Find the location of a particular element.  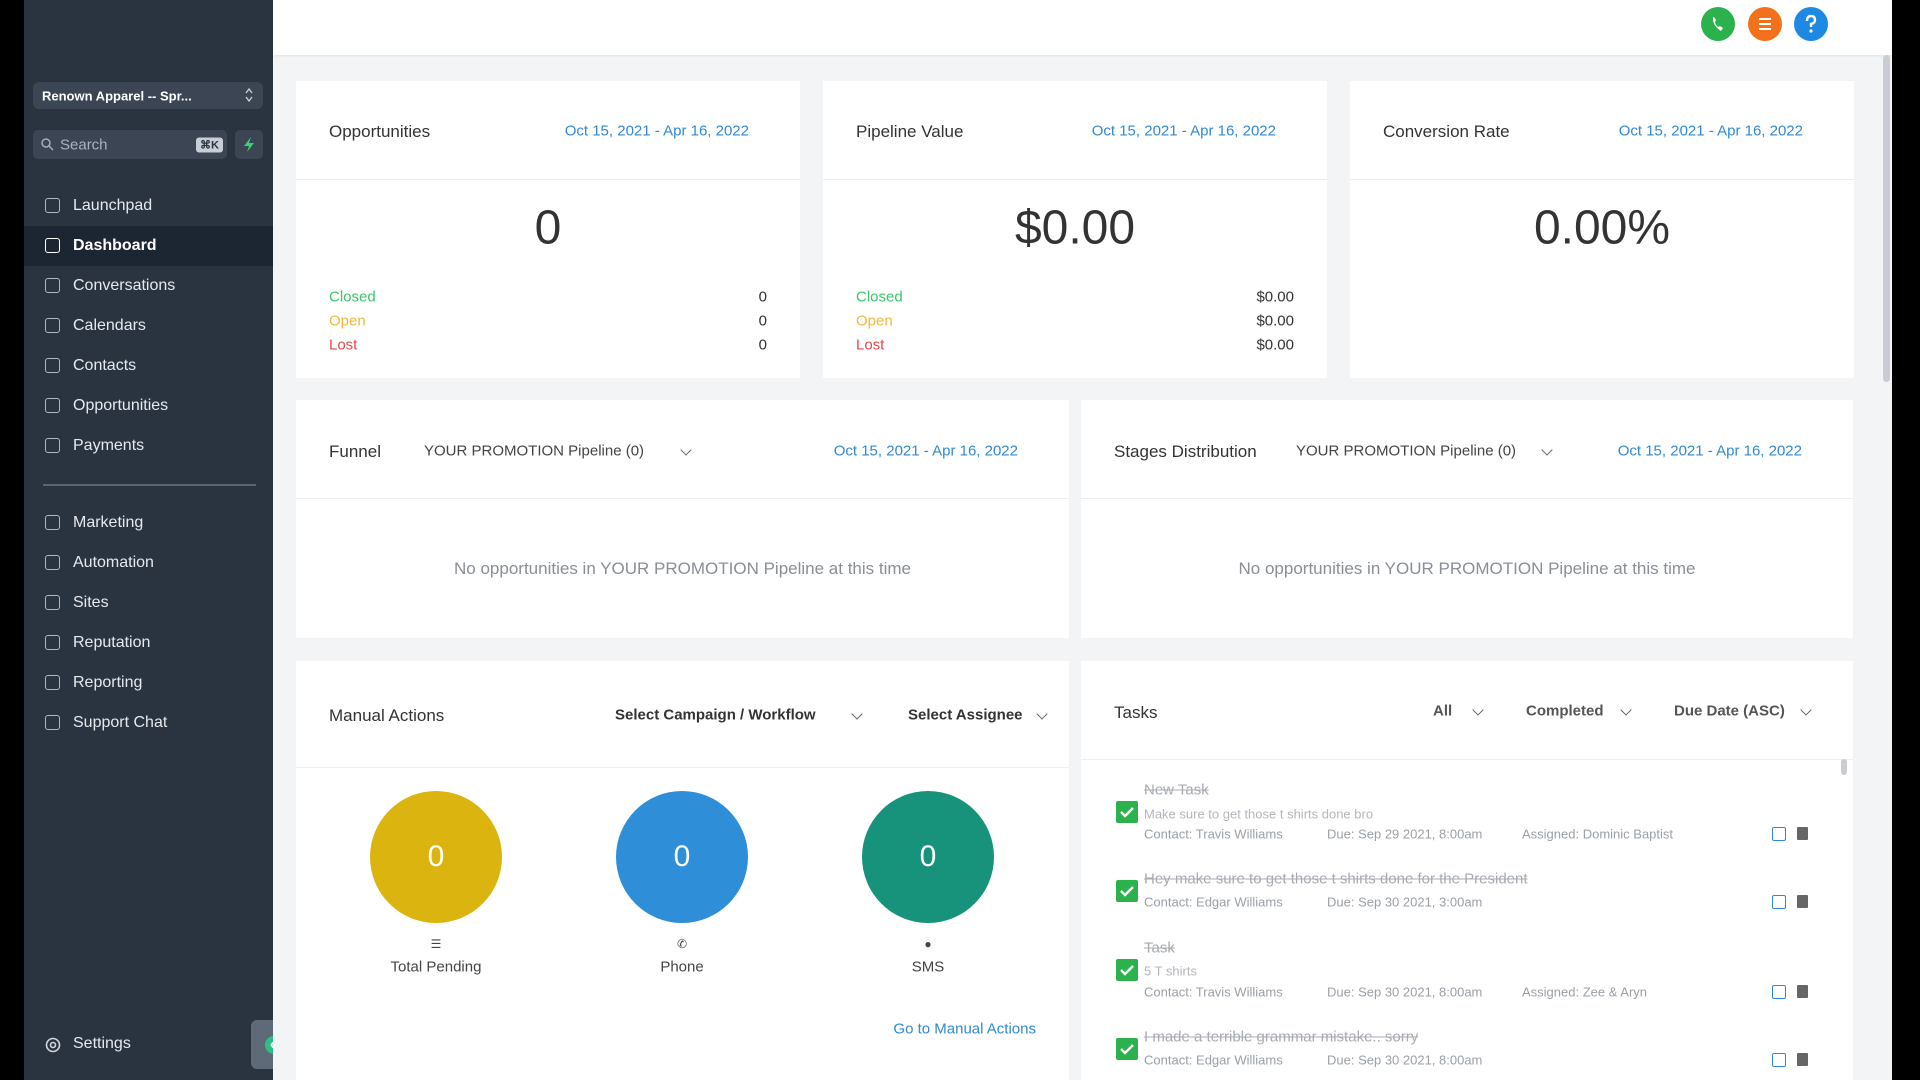

nav-item: Support Chat is located at coordinates (120, 722).